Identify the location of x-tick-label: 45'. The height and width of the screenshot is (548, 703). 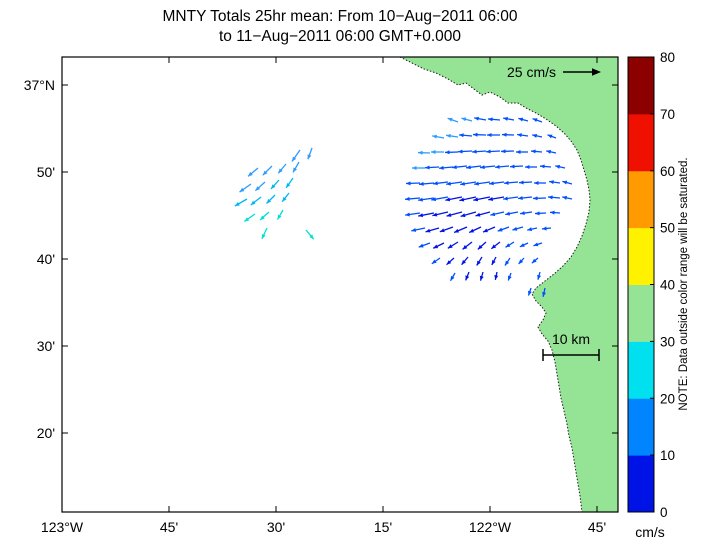
(169, 527).